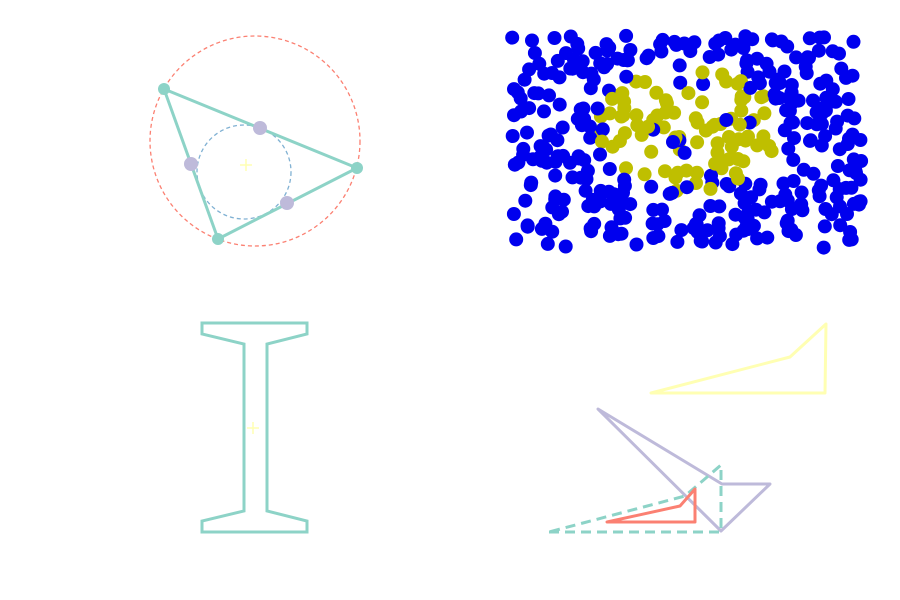 The image size is (900, 600). I want to click on tangent-point, so click(260, 128).